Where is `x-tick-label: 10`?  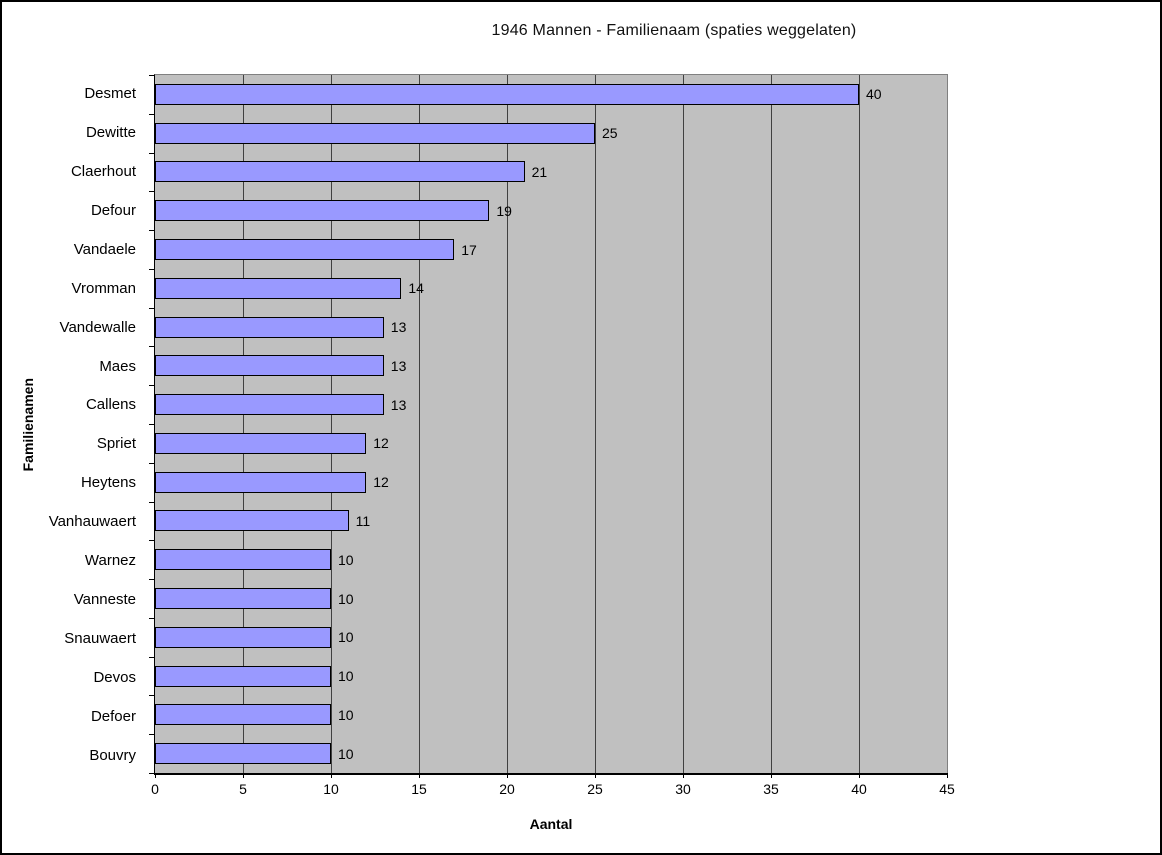 x-tick-label: 10 is located at coordinates (331, 789).